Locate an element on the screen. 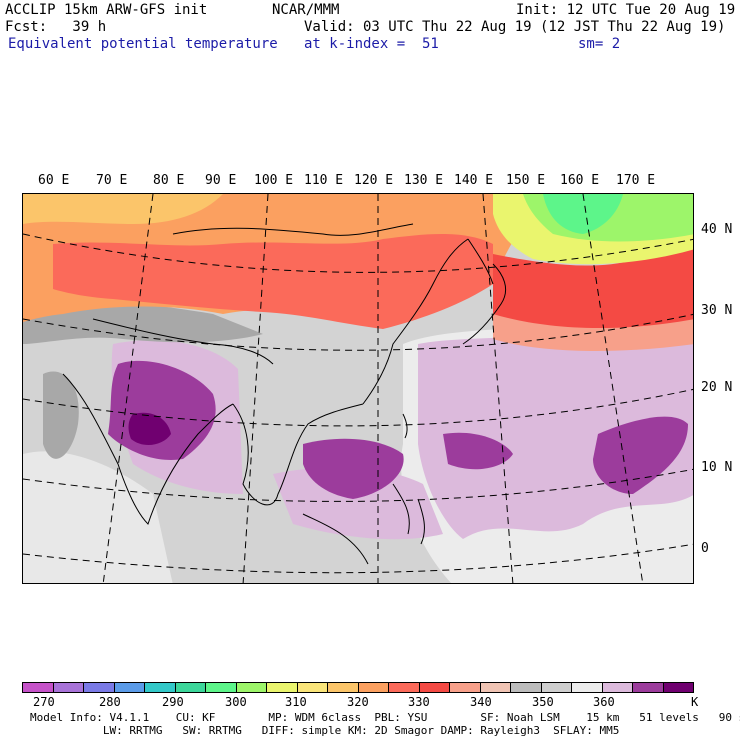 The height and width of the screenshot is (740, 740). field-red-band is located at coordinates (273, 281).